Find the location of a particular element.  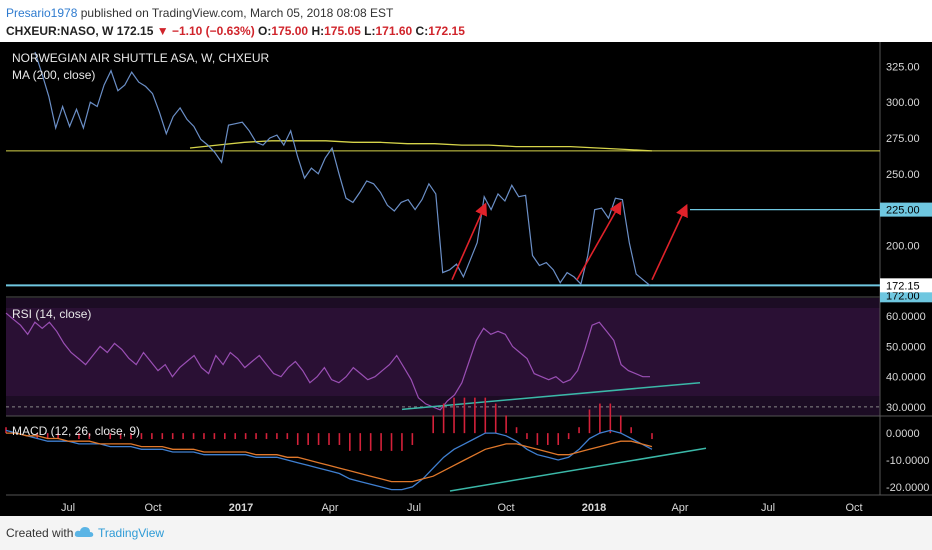

price-axis-tick-0: 325.00 is located at coordinates (903, 67).